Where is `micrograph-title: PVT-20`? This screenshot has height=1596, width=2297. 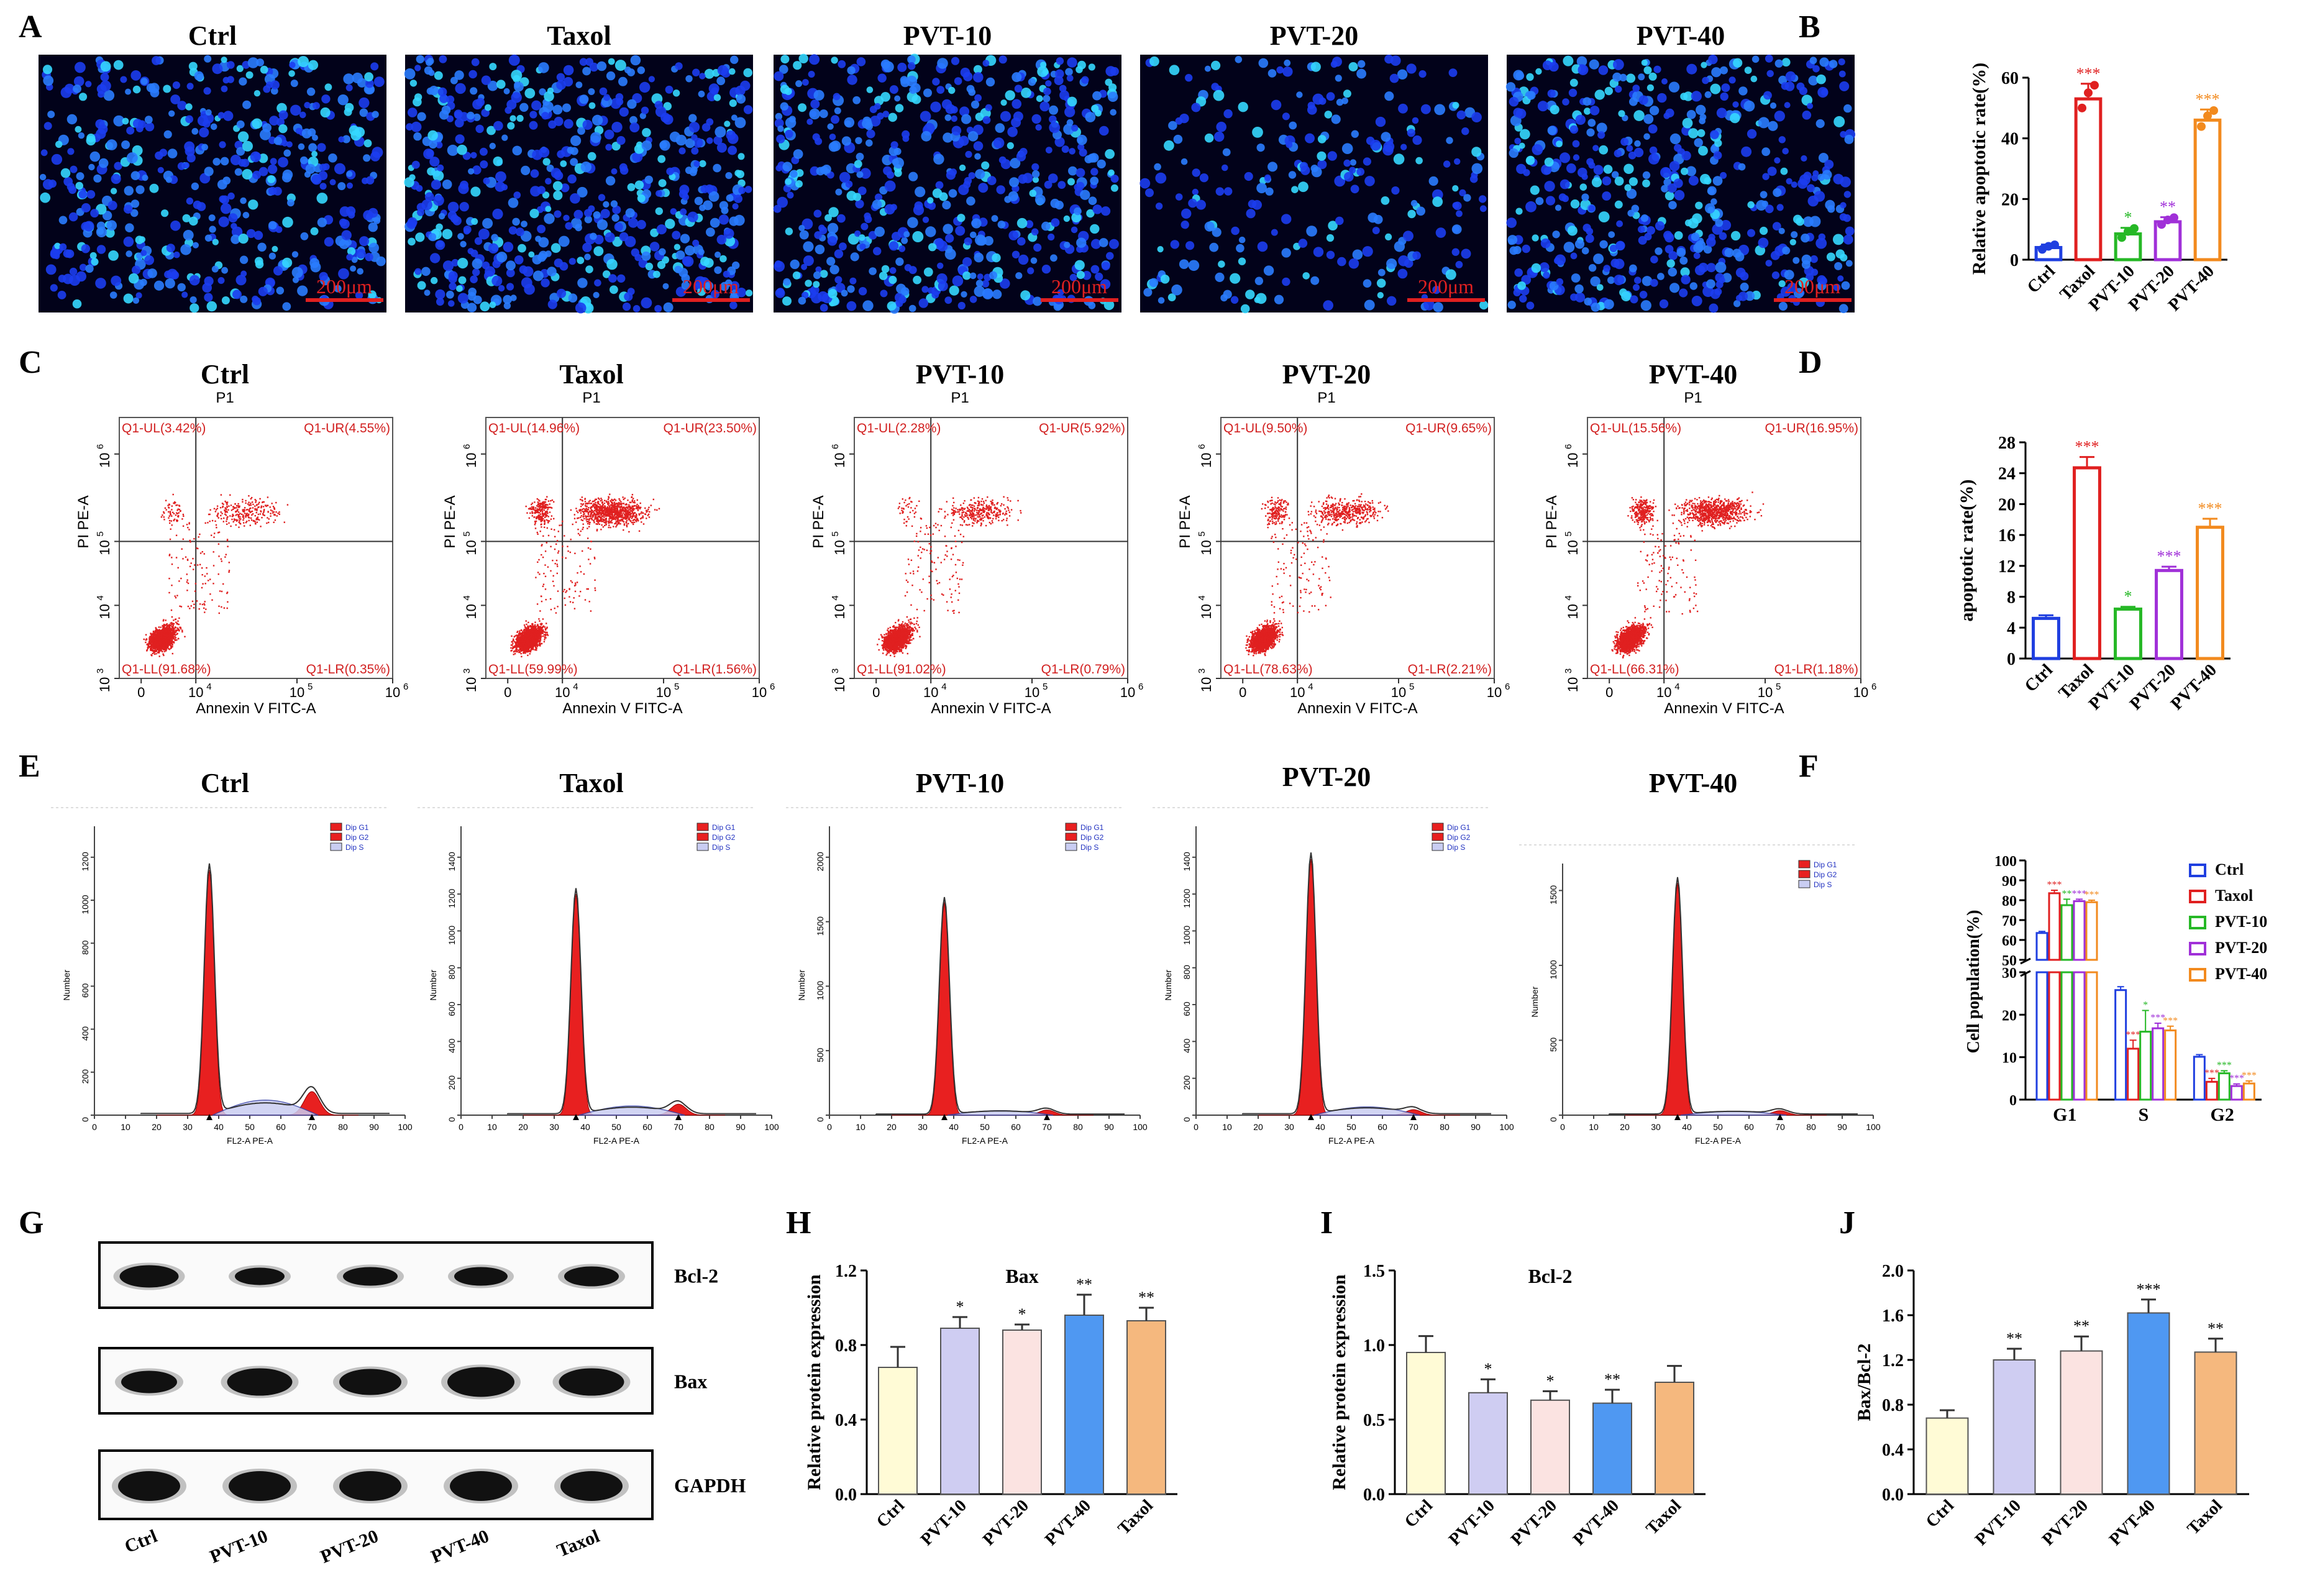 micrograph-title: PVT-20 is located at coordinates (1314, 36).